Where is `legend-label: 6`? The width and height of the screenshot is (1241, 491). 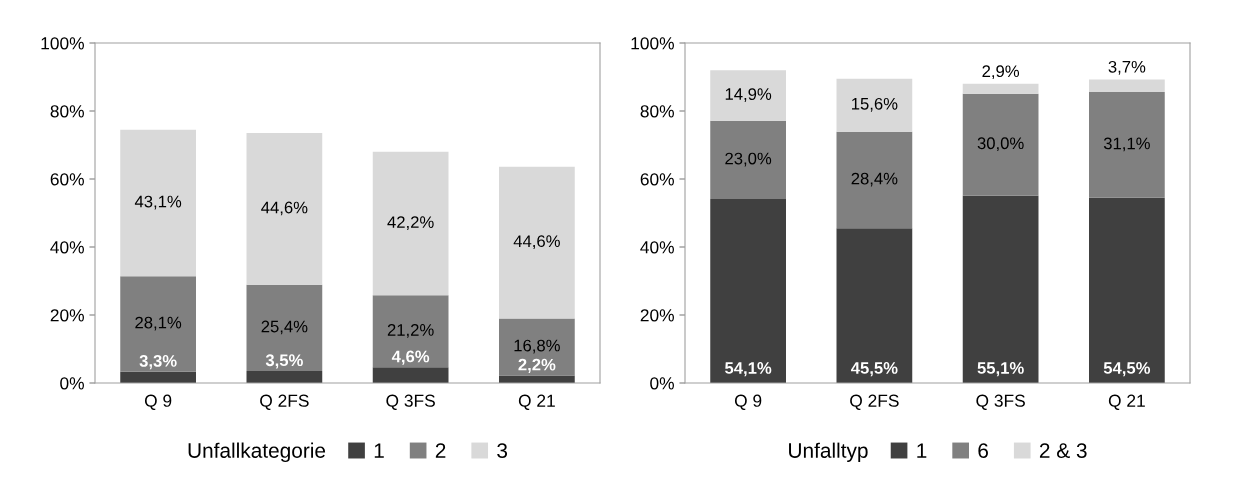 legend-label: 6 is located at coordinates (983, 450).